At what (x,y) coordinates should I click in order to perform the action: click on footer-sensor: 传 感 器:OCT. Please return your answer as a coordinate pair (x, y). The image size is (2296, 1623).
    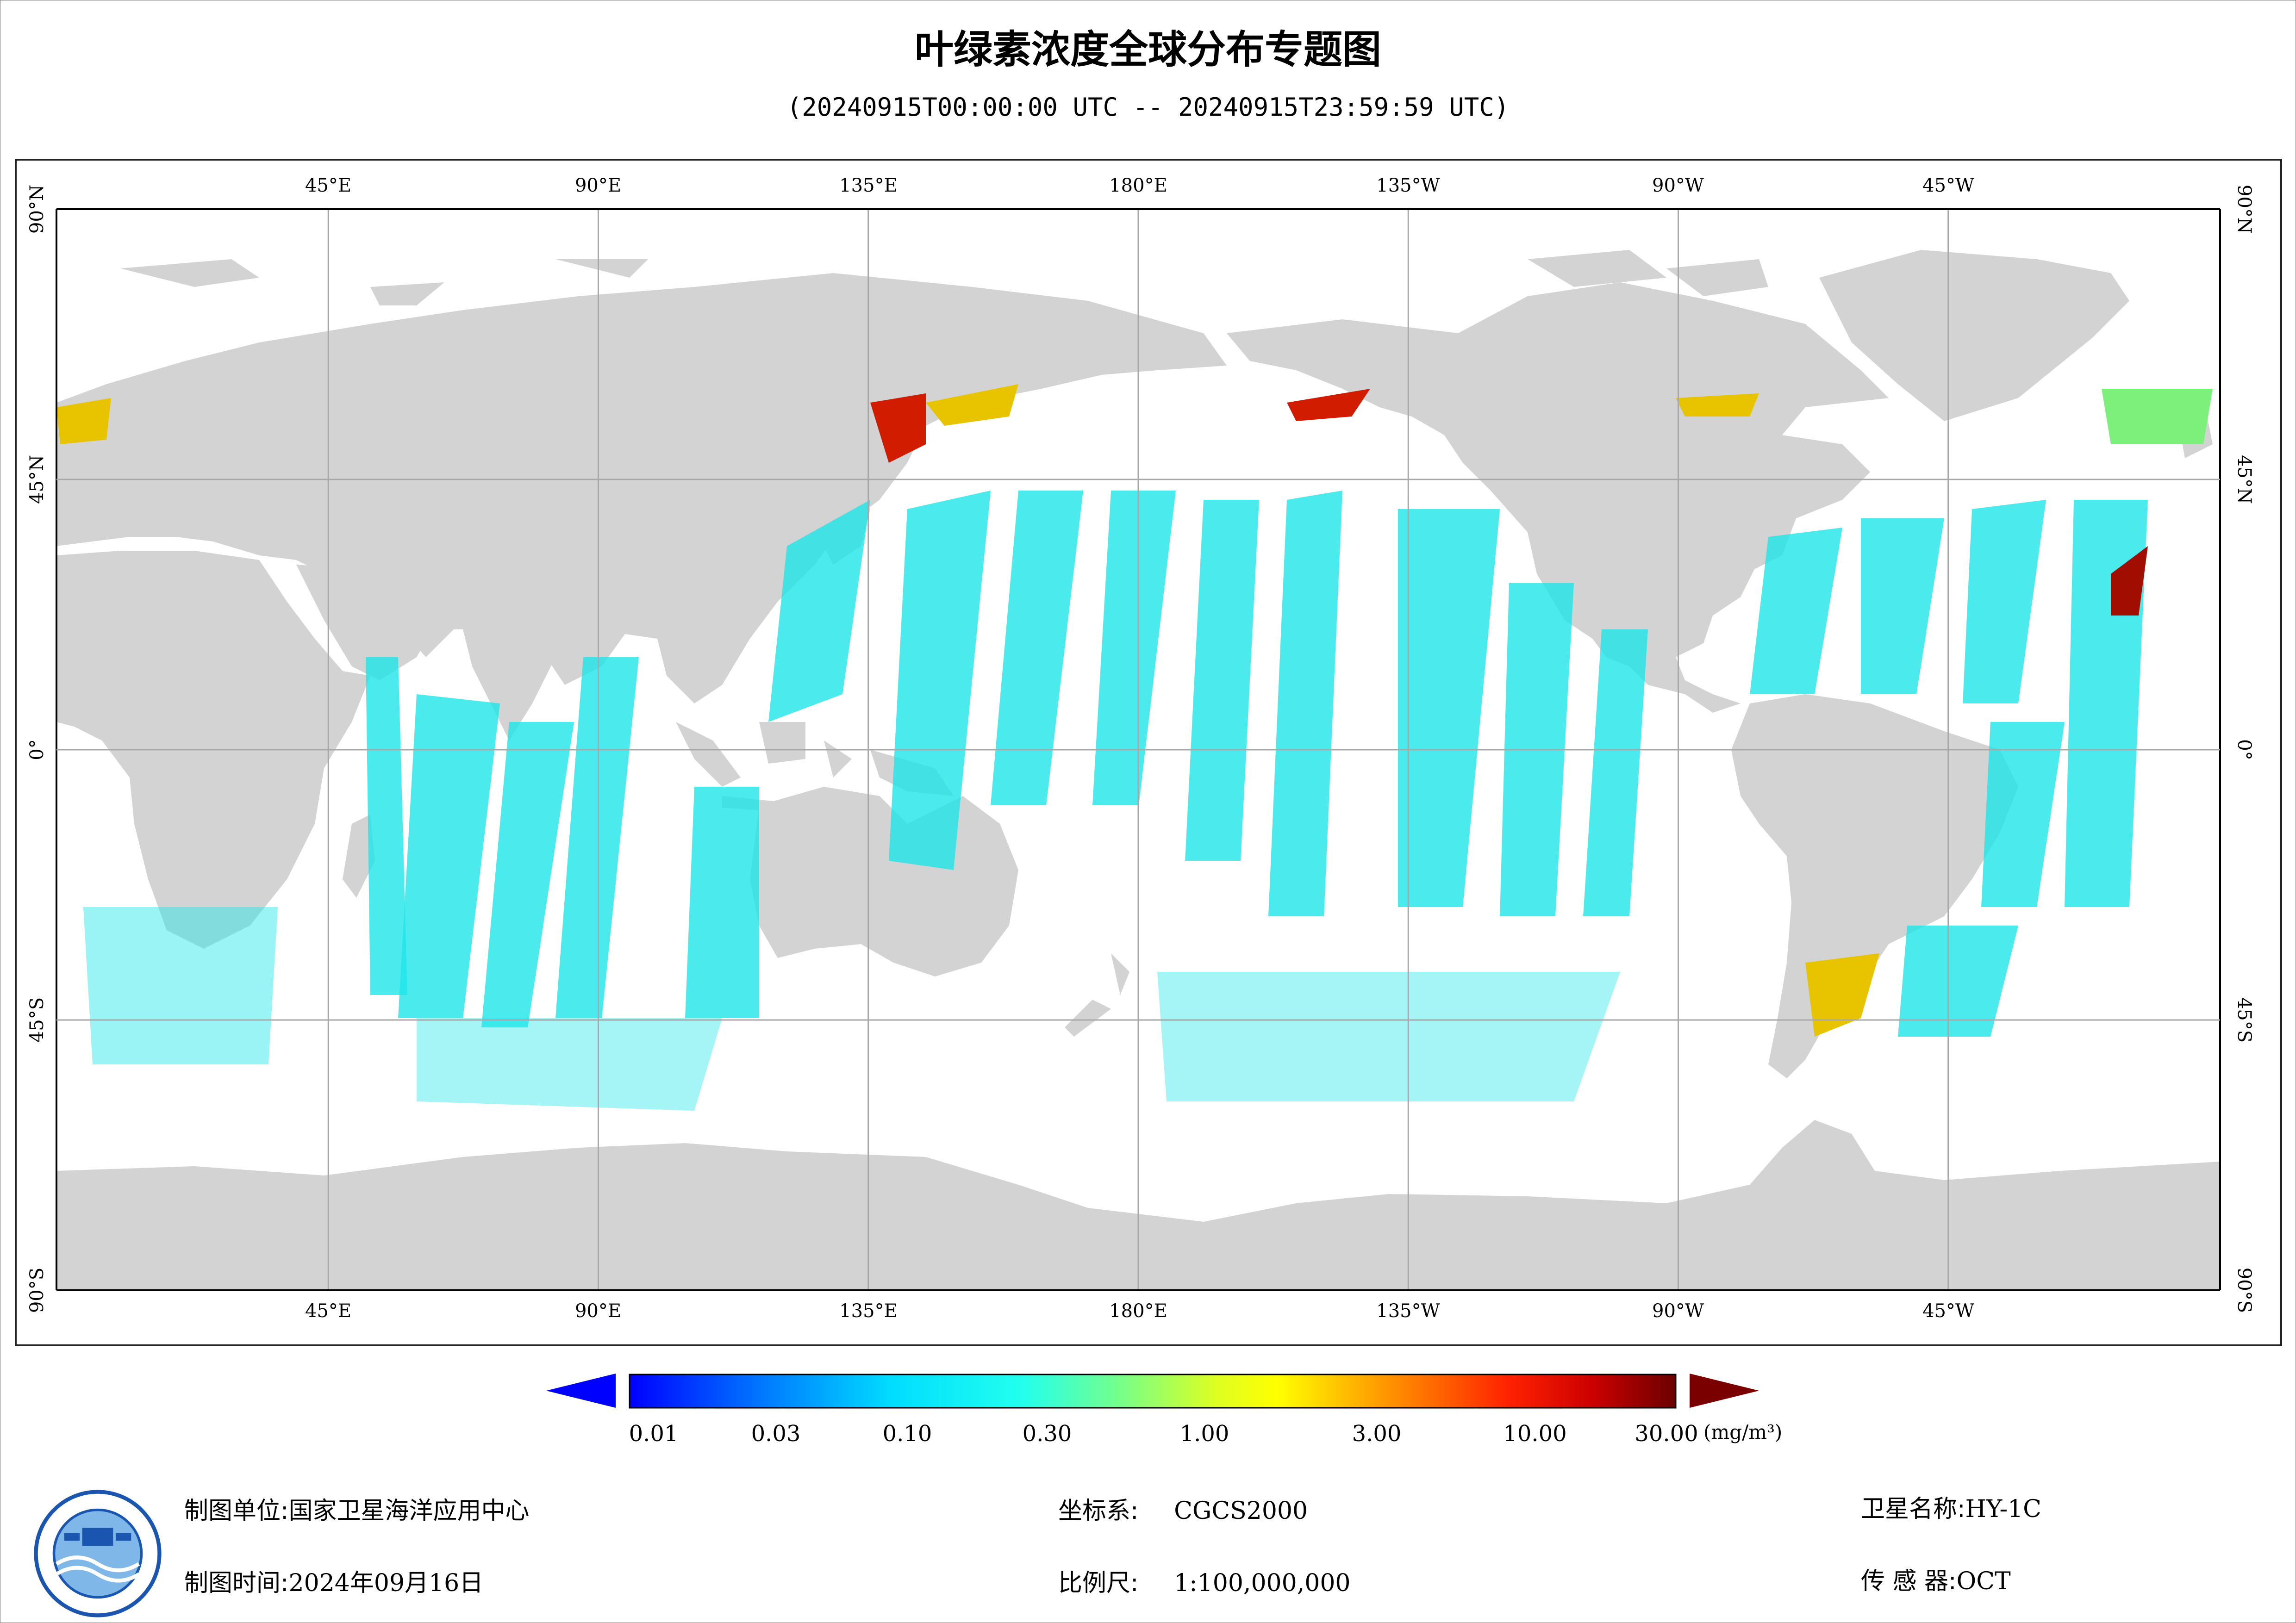
    Looking at the image, I should click on (1936, 1578).